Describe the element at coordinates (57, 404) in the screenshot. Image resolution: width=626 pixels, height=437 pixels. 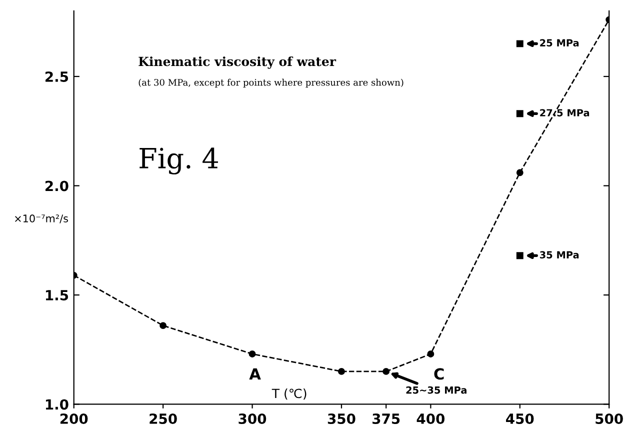
I see `y-tick-label: 1.0` at that location.